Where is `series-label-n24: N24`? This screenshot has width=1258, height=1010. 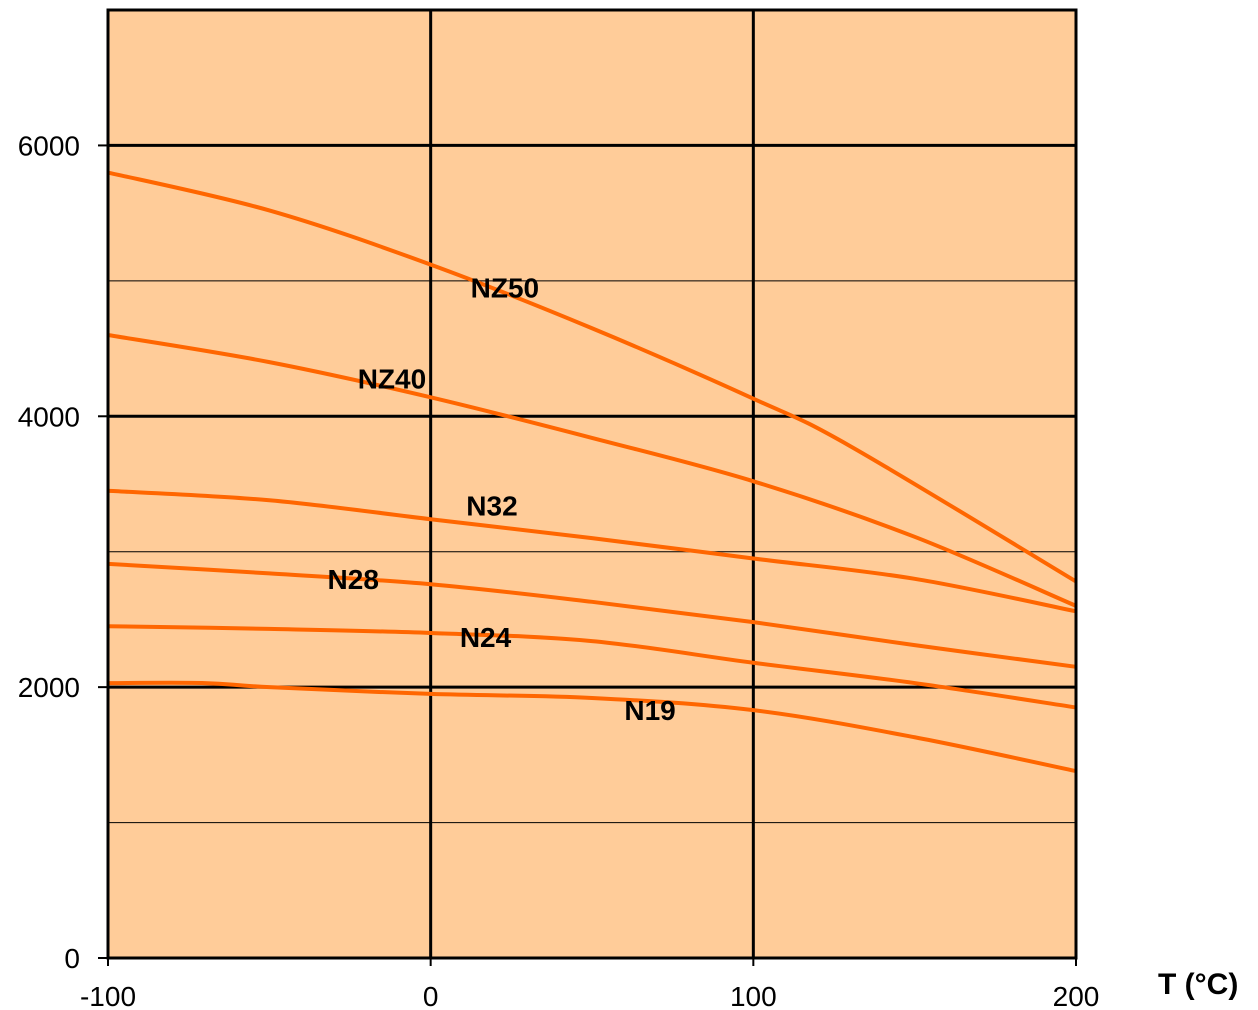 series-label-n24: N24 is located at coordinates (486, 637).